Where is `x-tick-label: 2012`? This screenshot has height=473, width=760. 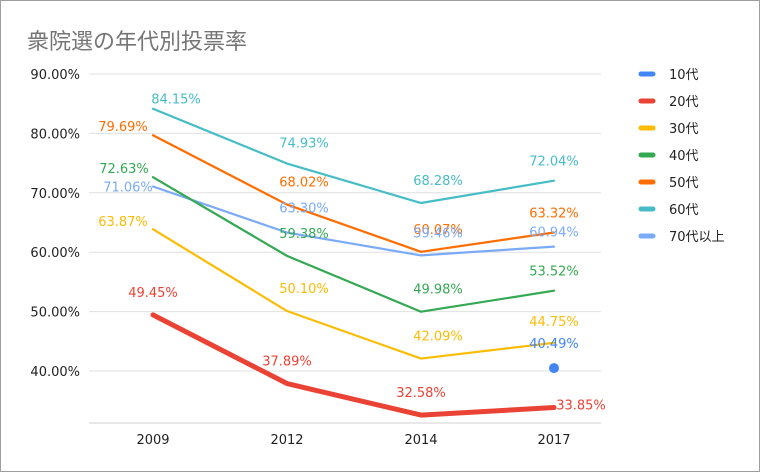
x-tick-label: 2012 is located at coordinates (286, 440).